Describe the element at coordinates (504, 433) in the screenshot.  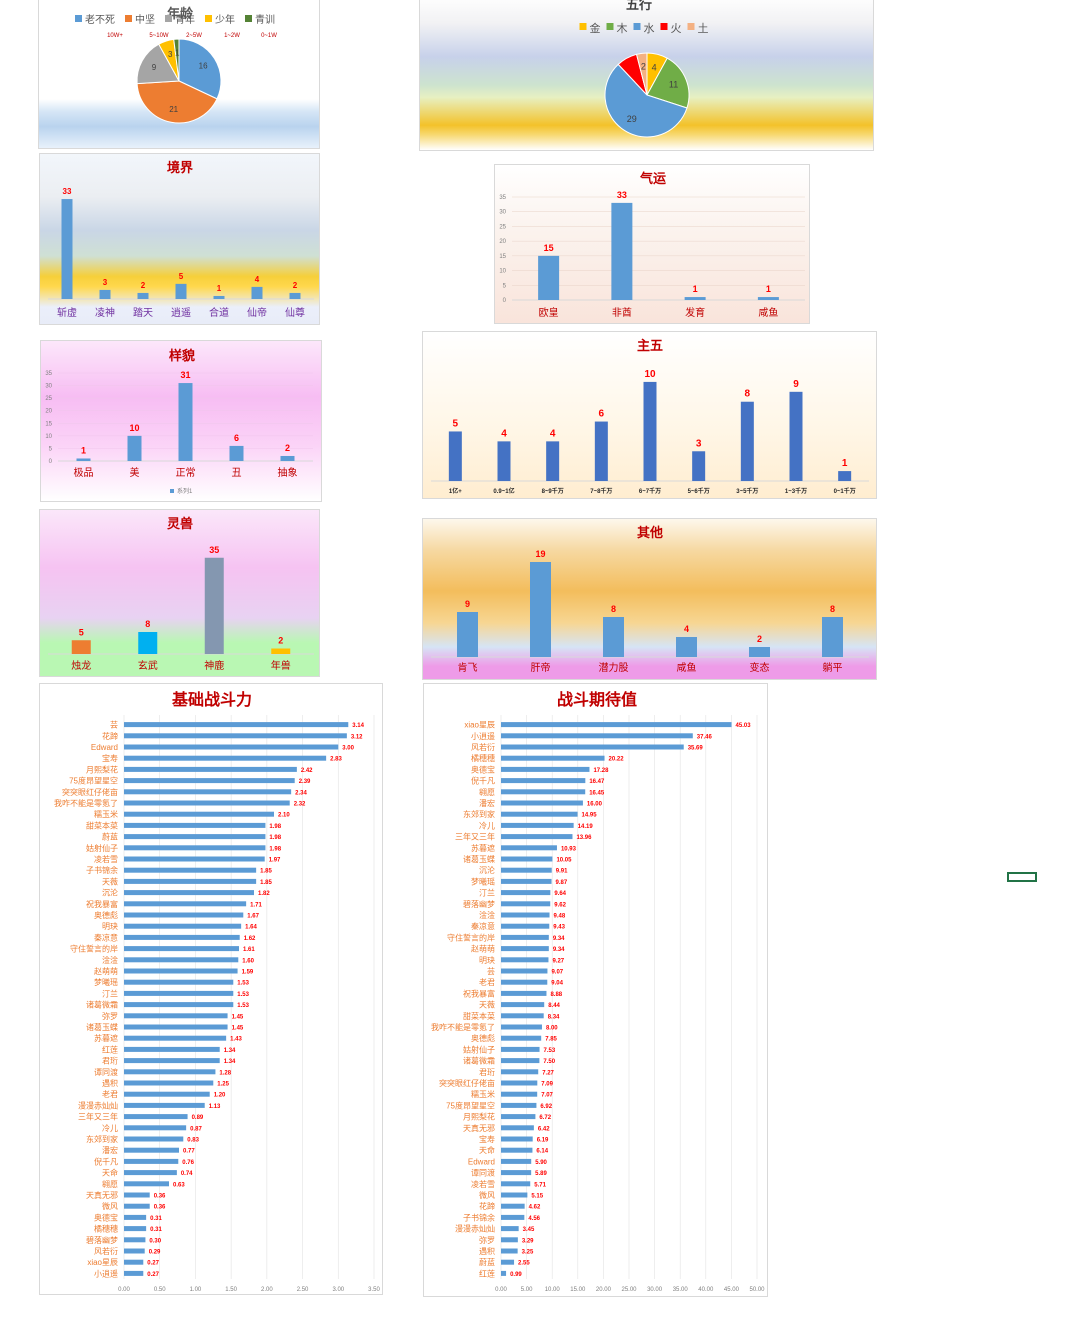
I see `bar-value-label: 4` at that location.